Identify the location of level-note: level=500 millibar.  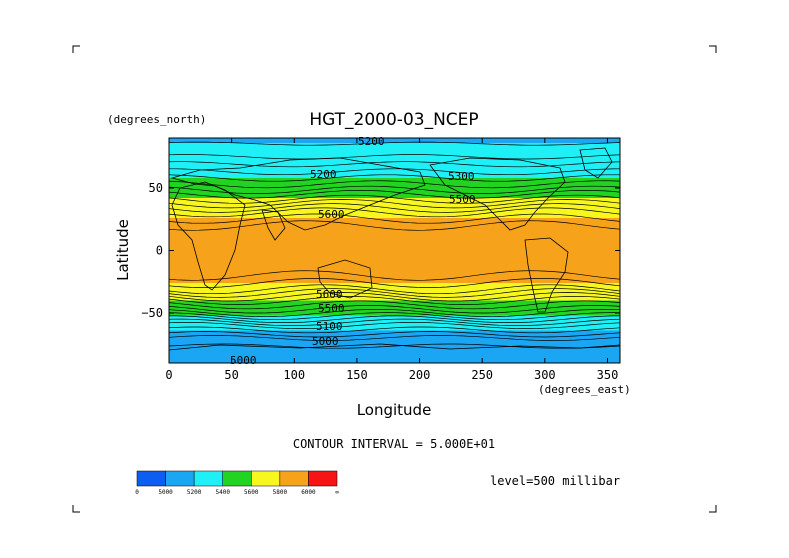
(555, 481).